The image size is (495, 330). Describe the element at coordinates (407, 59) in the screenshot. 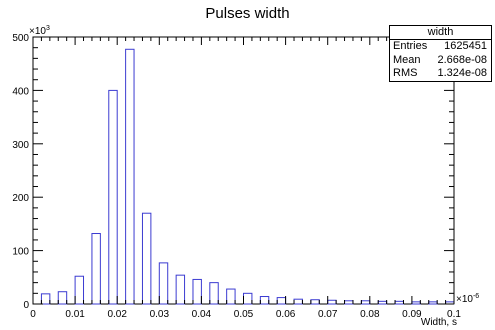

I see `stats-label: Mean` at that location.